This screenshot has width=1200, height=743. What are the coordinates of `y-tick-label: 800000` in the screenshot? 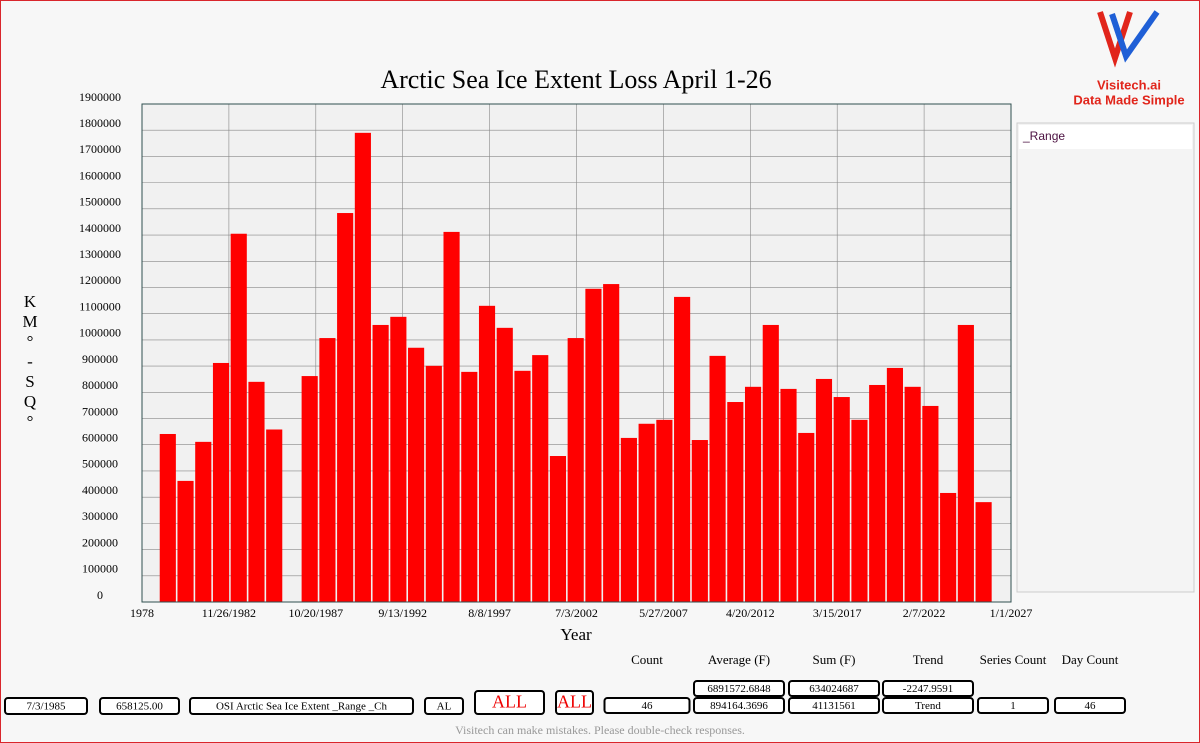 It's located at (100, 385).